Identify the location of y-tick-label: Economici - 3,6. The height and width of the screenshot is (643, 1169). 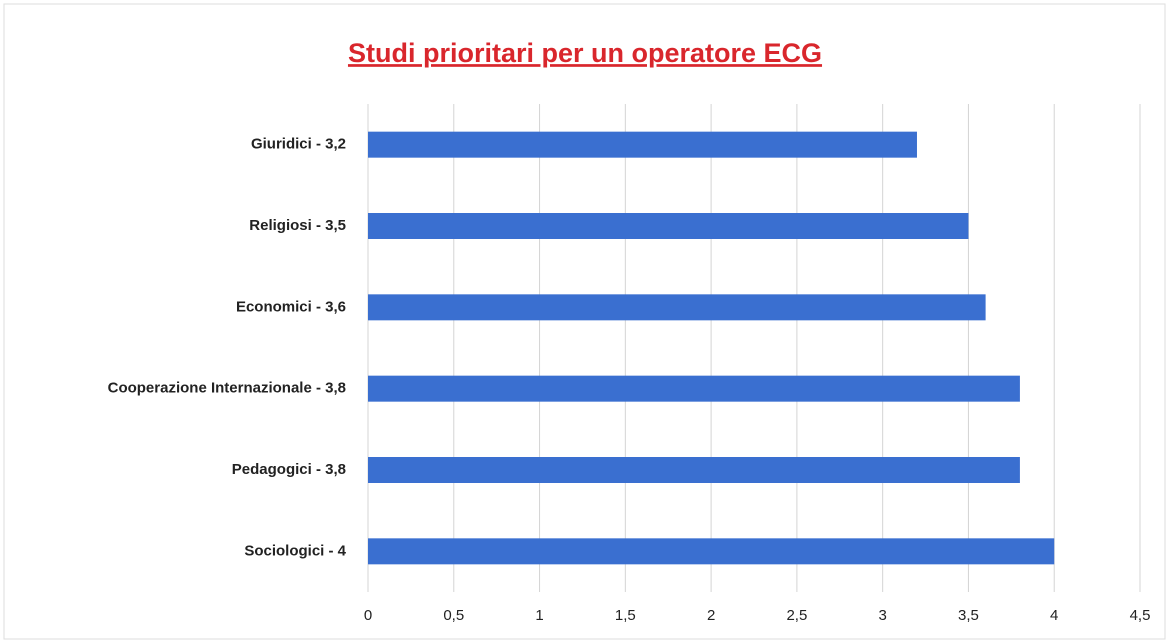
(291, 306).